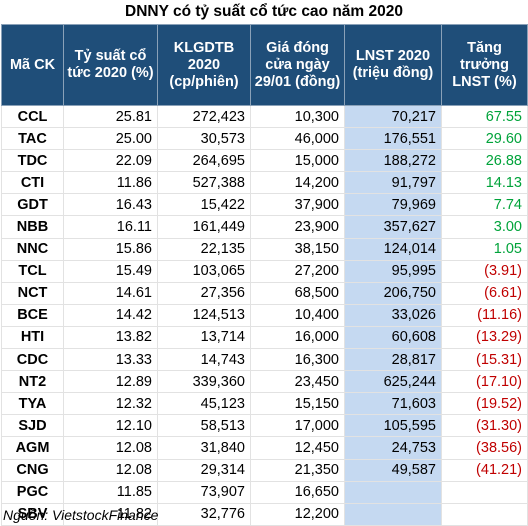 This screenshot has height=526, width=528. Describe the element at coordinates (204, 337) in the screenshot. I see `cell-avg-volume: 13,714` at that location.